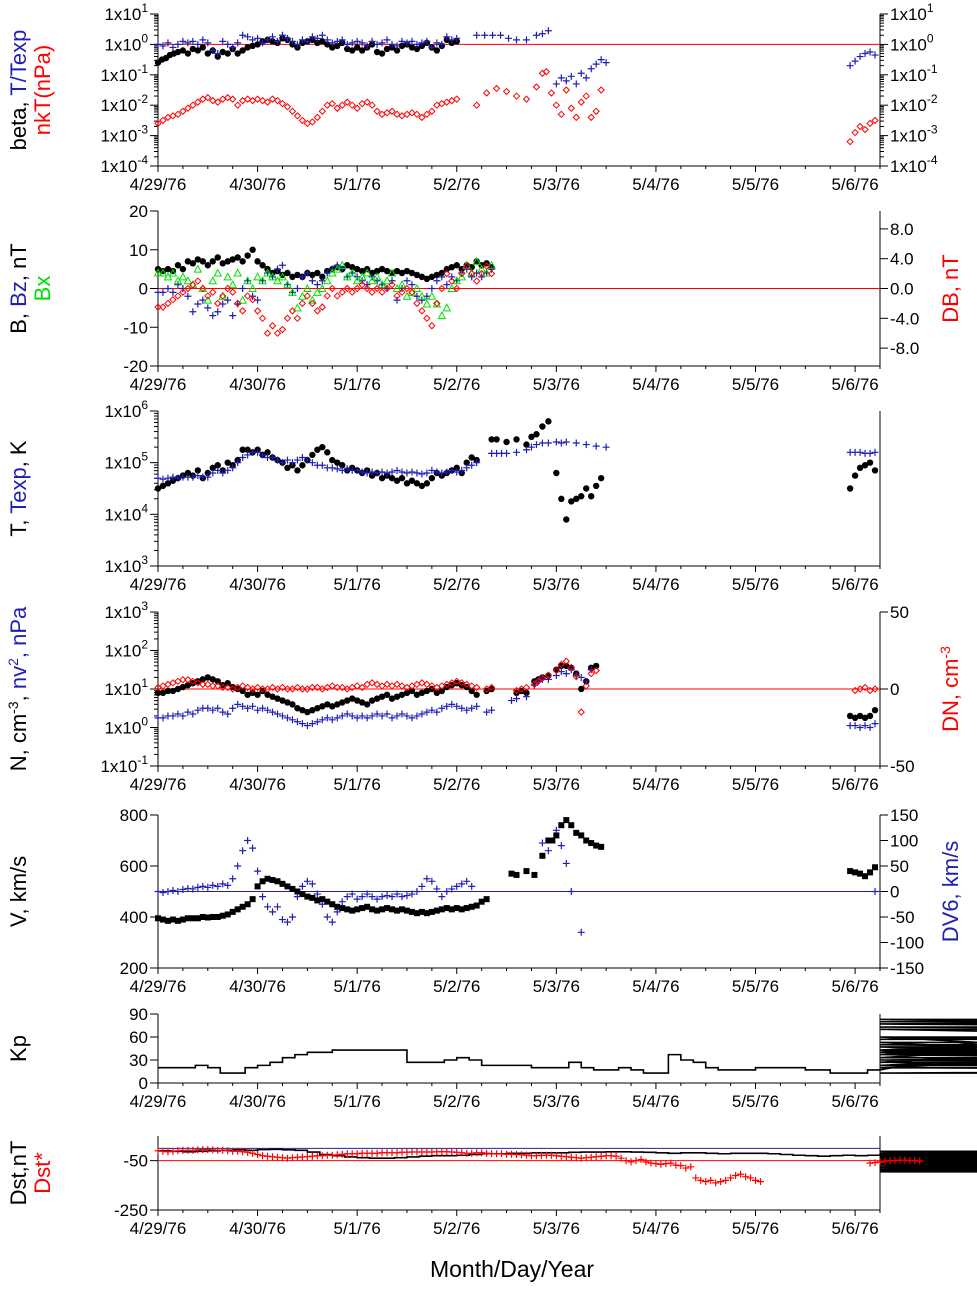 Image resolution: width=977 pixels, height=1290 pixels. What do you see at coordinates (854, 1101) in the screenshot?
I see `x-tick-label-Kp: 5/6/76` at bounding box center [854, 1101].